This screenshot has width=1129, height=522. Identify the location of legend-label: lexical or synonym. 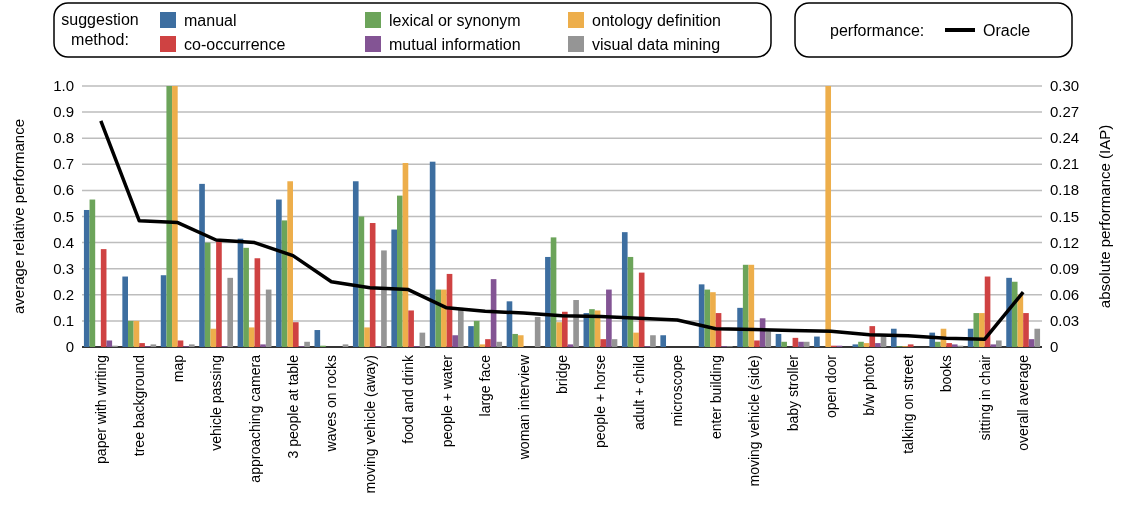
(455, 20).